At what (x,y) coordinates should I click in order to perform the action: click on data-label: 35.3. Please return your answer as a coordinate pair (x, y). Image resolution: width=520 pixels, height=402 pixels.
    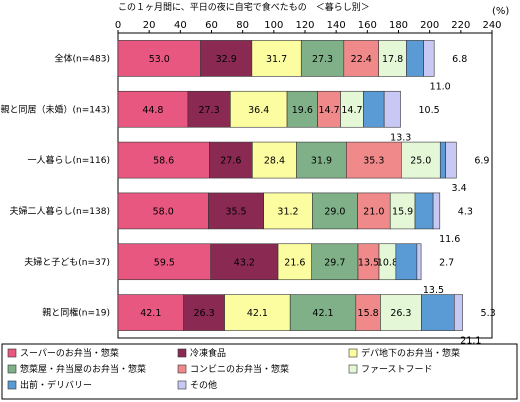
    Looking at the image, I should click on (373, 161).